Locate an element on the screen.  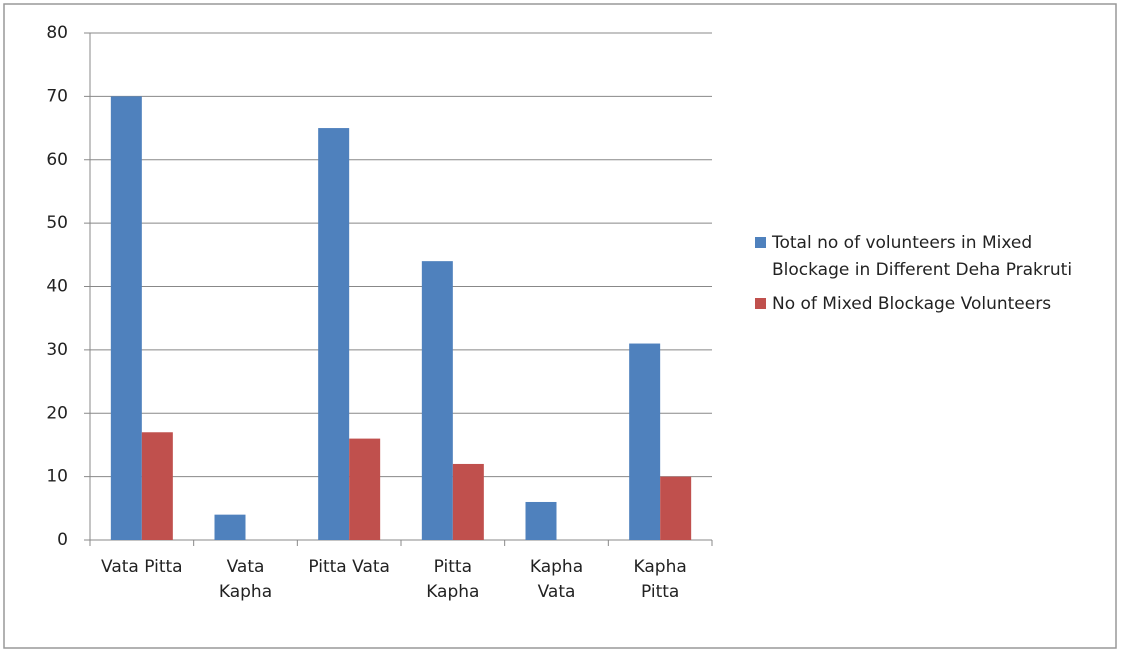
y-tick-label: 30 is located at coordinates (57, 350).